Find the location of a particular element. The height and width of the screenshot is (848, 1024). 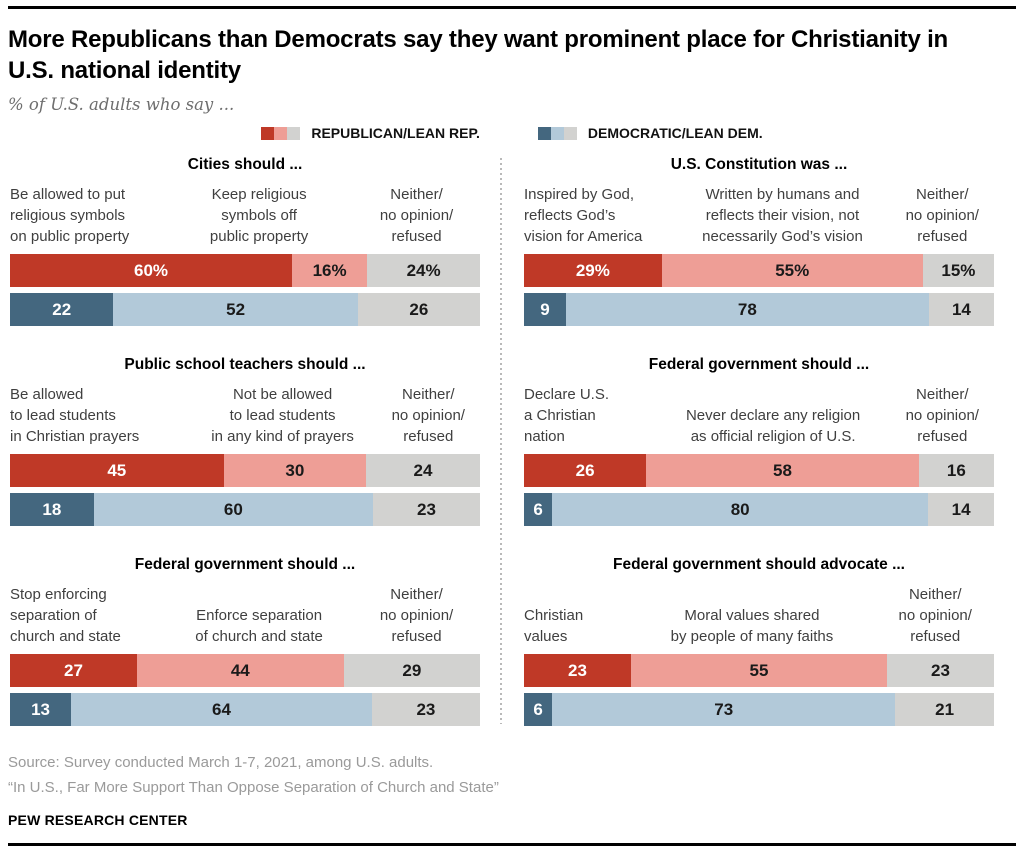

bar-value: 27 is located at coordinates (73, 670).